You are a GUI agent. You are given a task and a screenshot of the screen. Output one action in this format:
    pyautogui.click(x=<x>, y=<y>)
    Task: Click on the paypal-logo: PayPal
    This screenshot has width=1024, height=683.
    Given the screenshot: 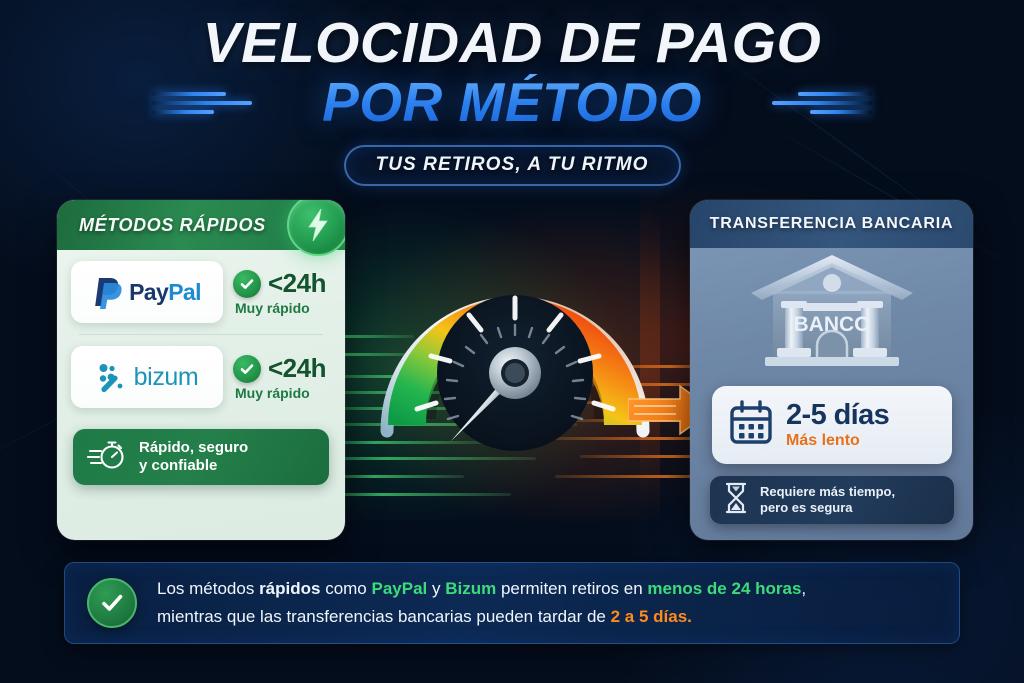 What is the action you would take?
    pyautogui.click(x=147, y=292)
    